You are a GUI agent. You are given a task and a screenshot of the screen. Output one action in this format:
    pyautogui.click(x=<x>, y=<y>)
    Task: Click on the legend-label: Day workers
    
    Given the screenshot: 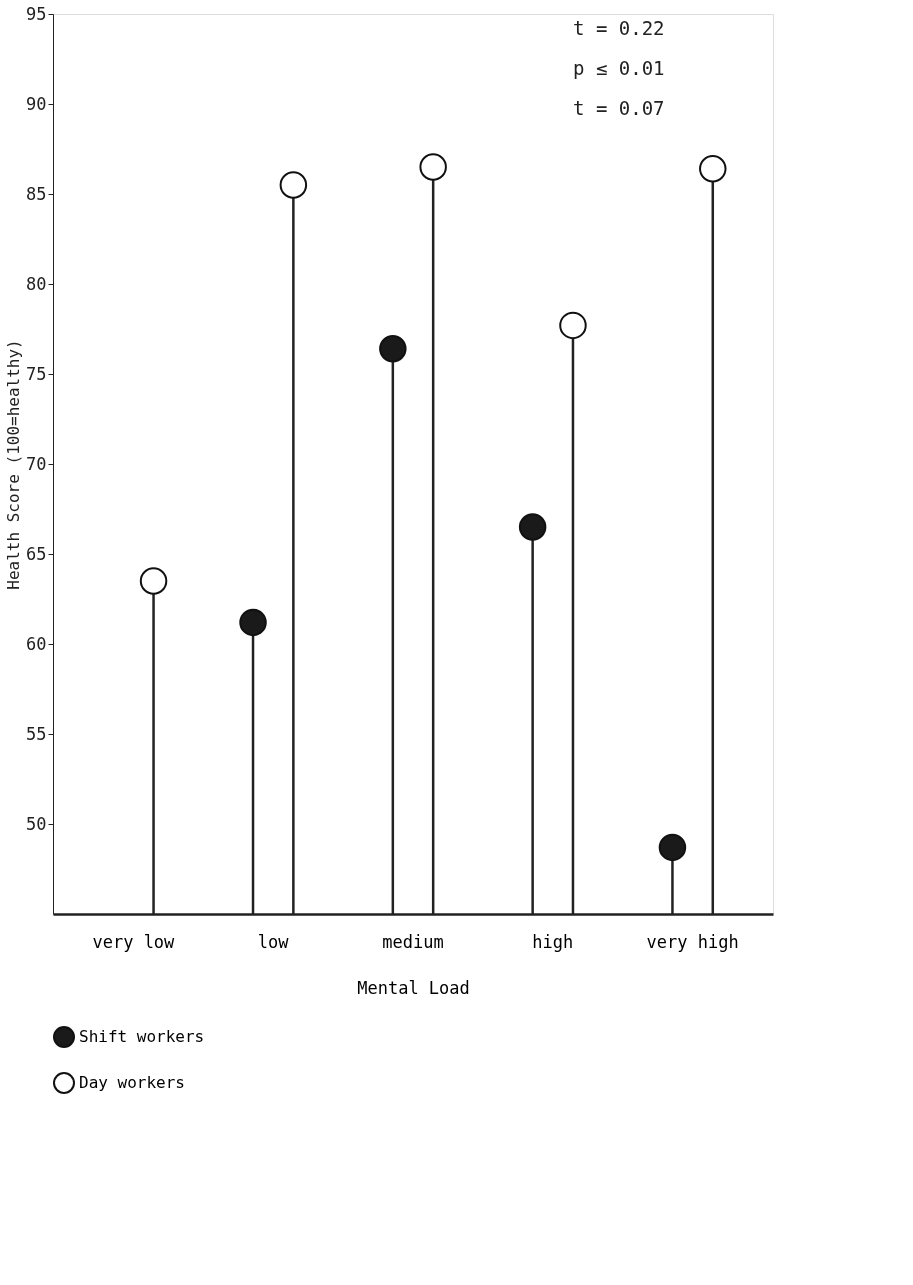 What is the action you would take?
    pyautogui.click(x=132, y=1082)
    